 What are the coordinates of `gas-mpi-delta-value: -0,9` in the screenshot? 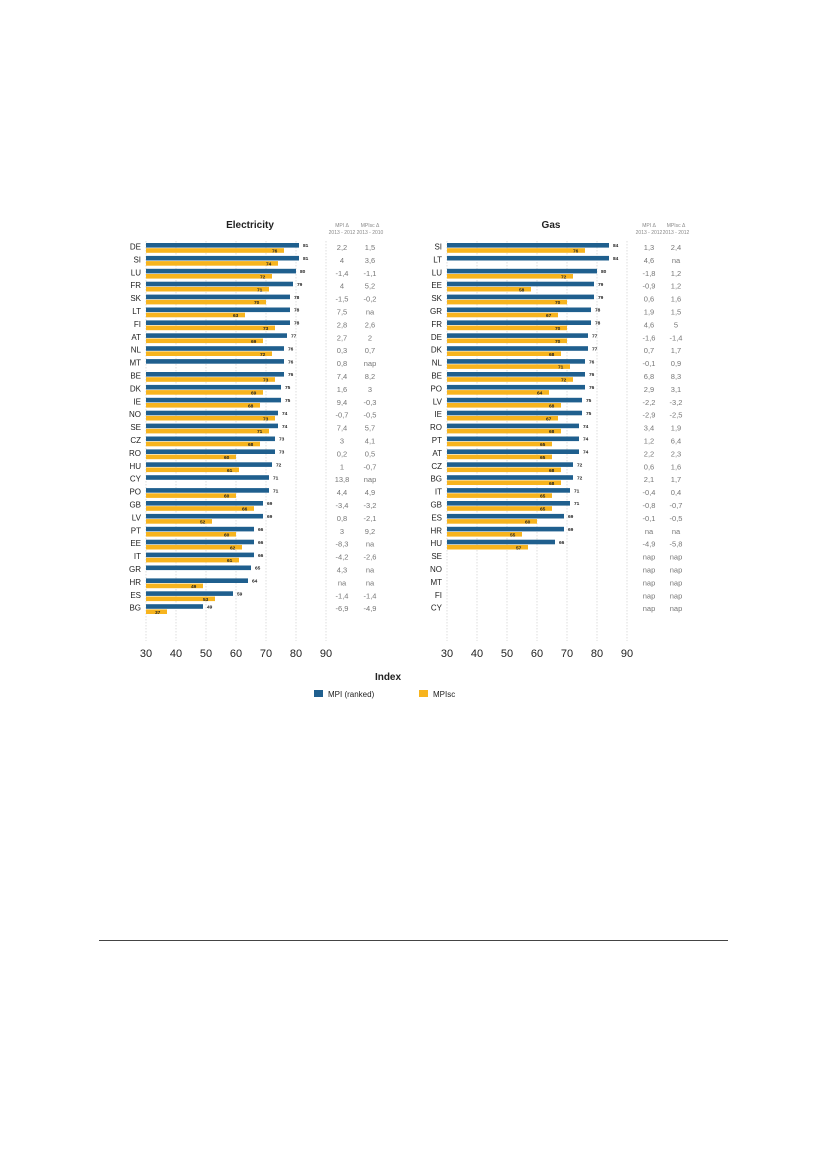 It's located at (649, 286).